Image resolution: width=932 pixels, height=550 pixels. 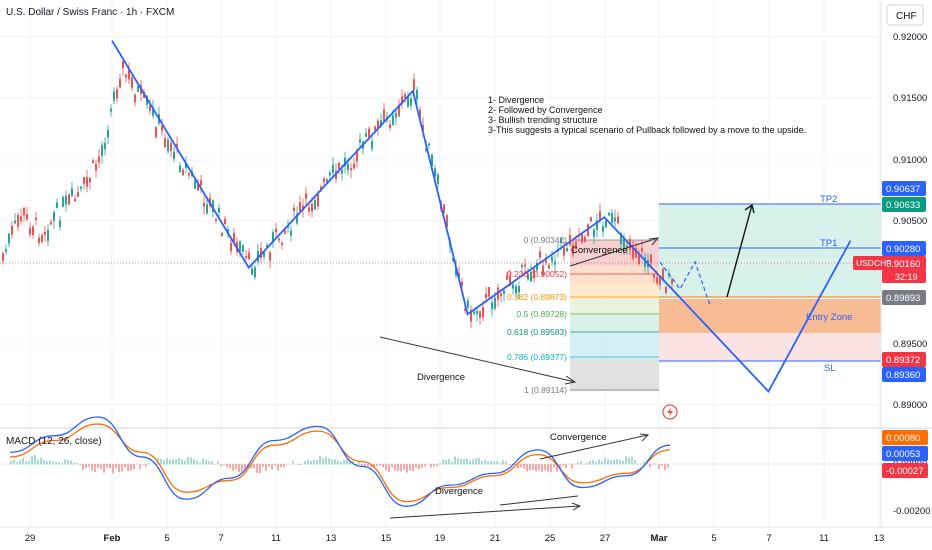 What do you see at coordinates (770, 347) in the screenshot?
I see `sl-zone` at bounding box center [770, 347].